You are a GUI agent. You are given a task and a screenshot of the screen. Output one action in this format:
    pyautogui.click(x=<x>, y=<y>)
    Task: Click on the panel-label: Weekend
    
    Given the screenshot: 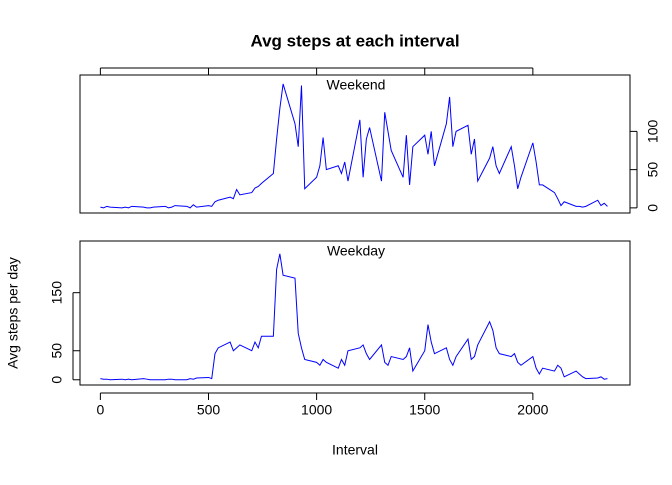 What is the action you would take?
    pyautogui.click(x=356, y=85)
    